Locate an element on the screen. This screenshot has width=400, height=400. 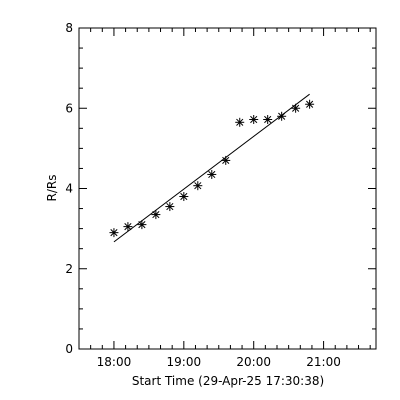
x-tick-label: 21:00 is located at coordinates (323, 362).